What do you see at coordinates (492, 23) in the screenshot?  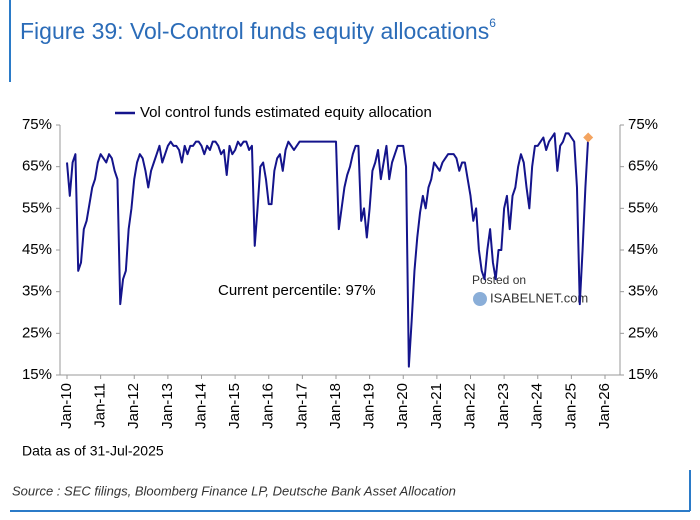 I see `title-superscript: 6` at bounding box center [492, 23].